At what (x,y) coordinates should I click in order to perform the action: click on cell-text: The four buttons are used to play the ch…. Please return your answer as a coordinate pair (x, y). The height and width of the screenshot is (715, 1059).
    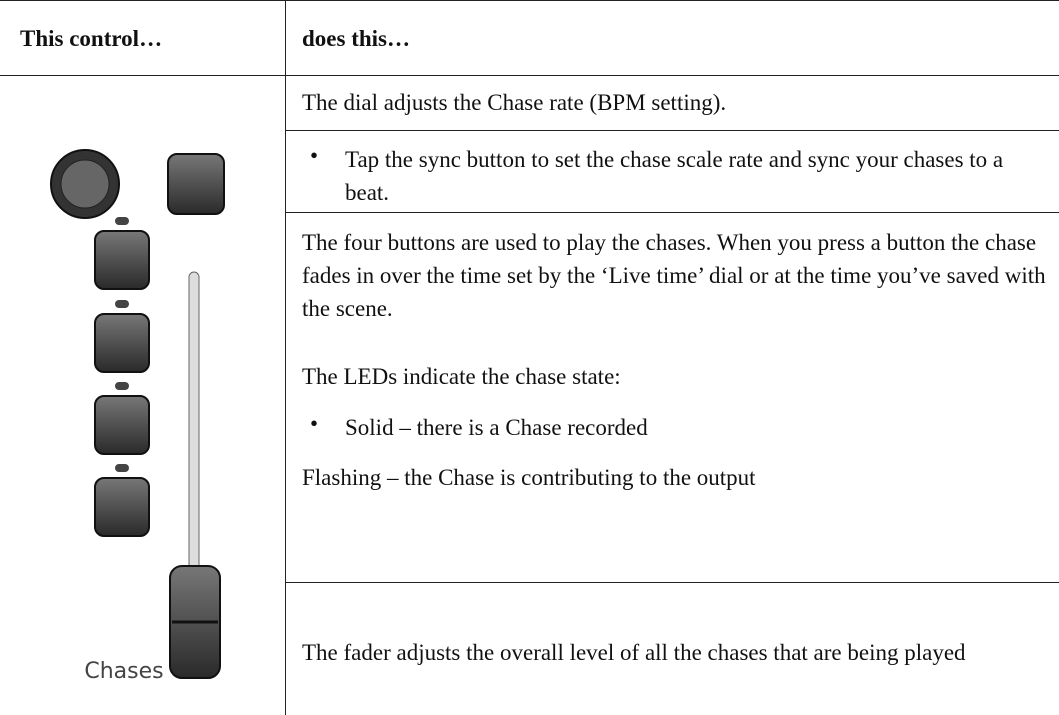
    Looking at the image, I should click on (674, 275).